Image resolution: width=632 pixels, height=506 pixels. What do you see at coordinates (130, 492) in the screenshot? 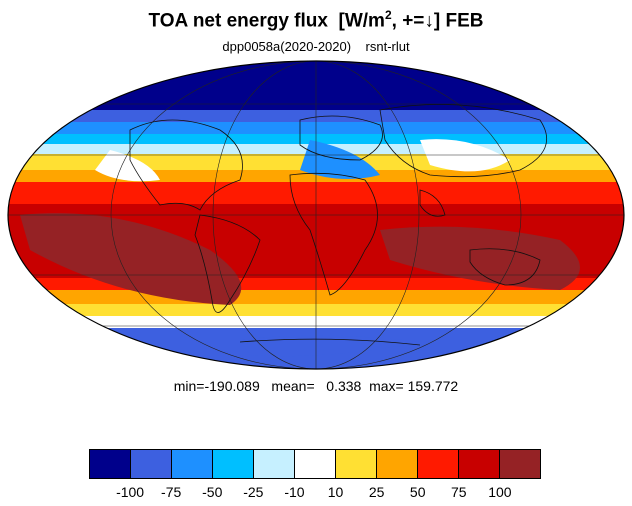
I see `colorbar-tick-label: -100` at bounding box center [130, 492].